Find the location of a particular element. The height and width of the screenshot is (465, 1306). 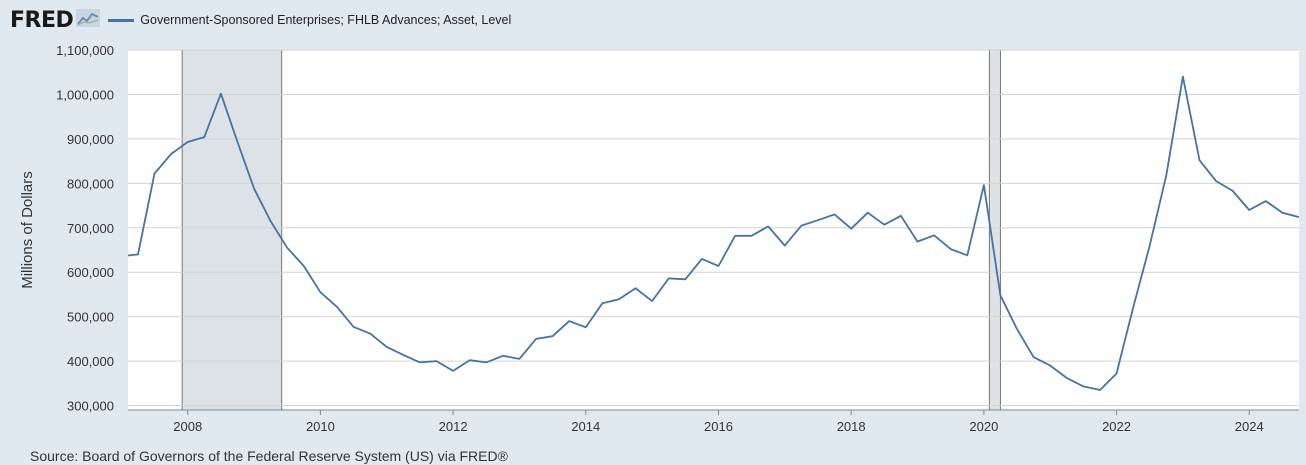

fred-logo: FRED is located at coordinates (42, 20).